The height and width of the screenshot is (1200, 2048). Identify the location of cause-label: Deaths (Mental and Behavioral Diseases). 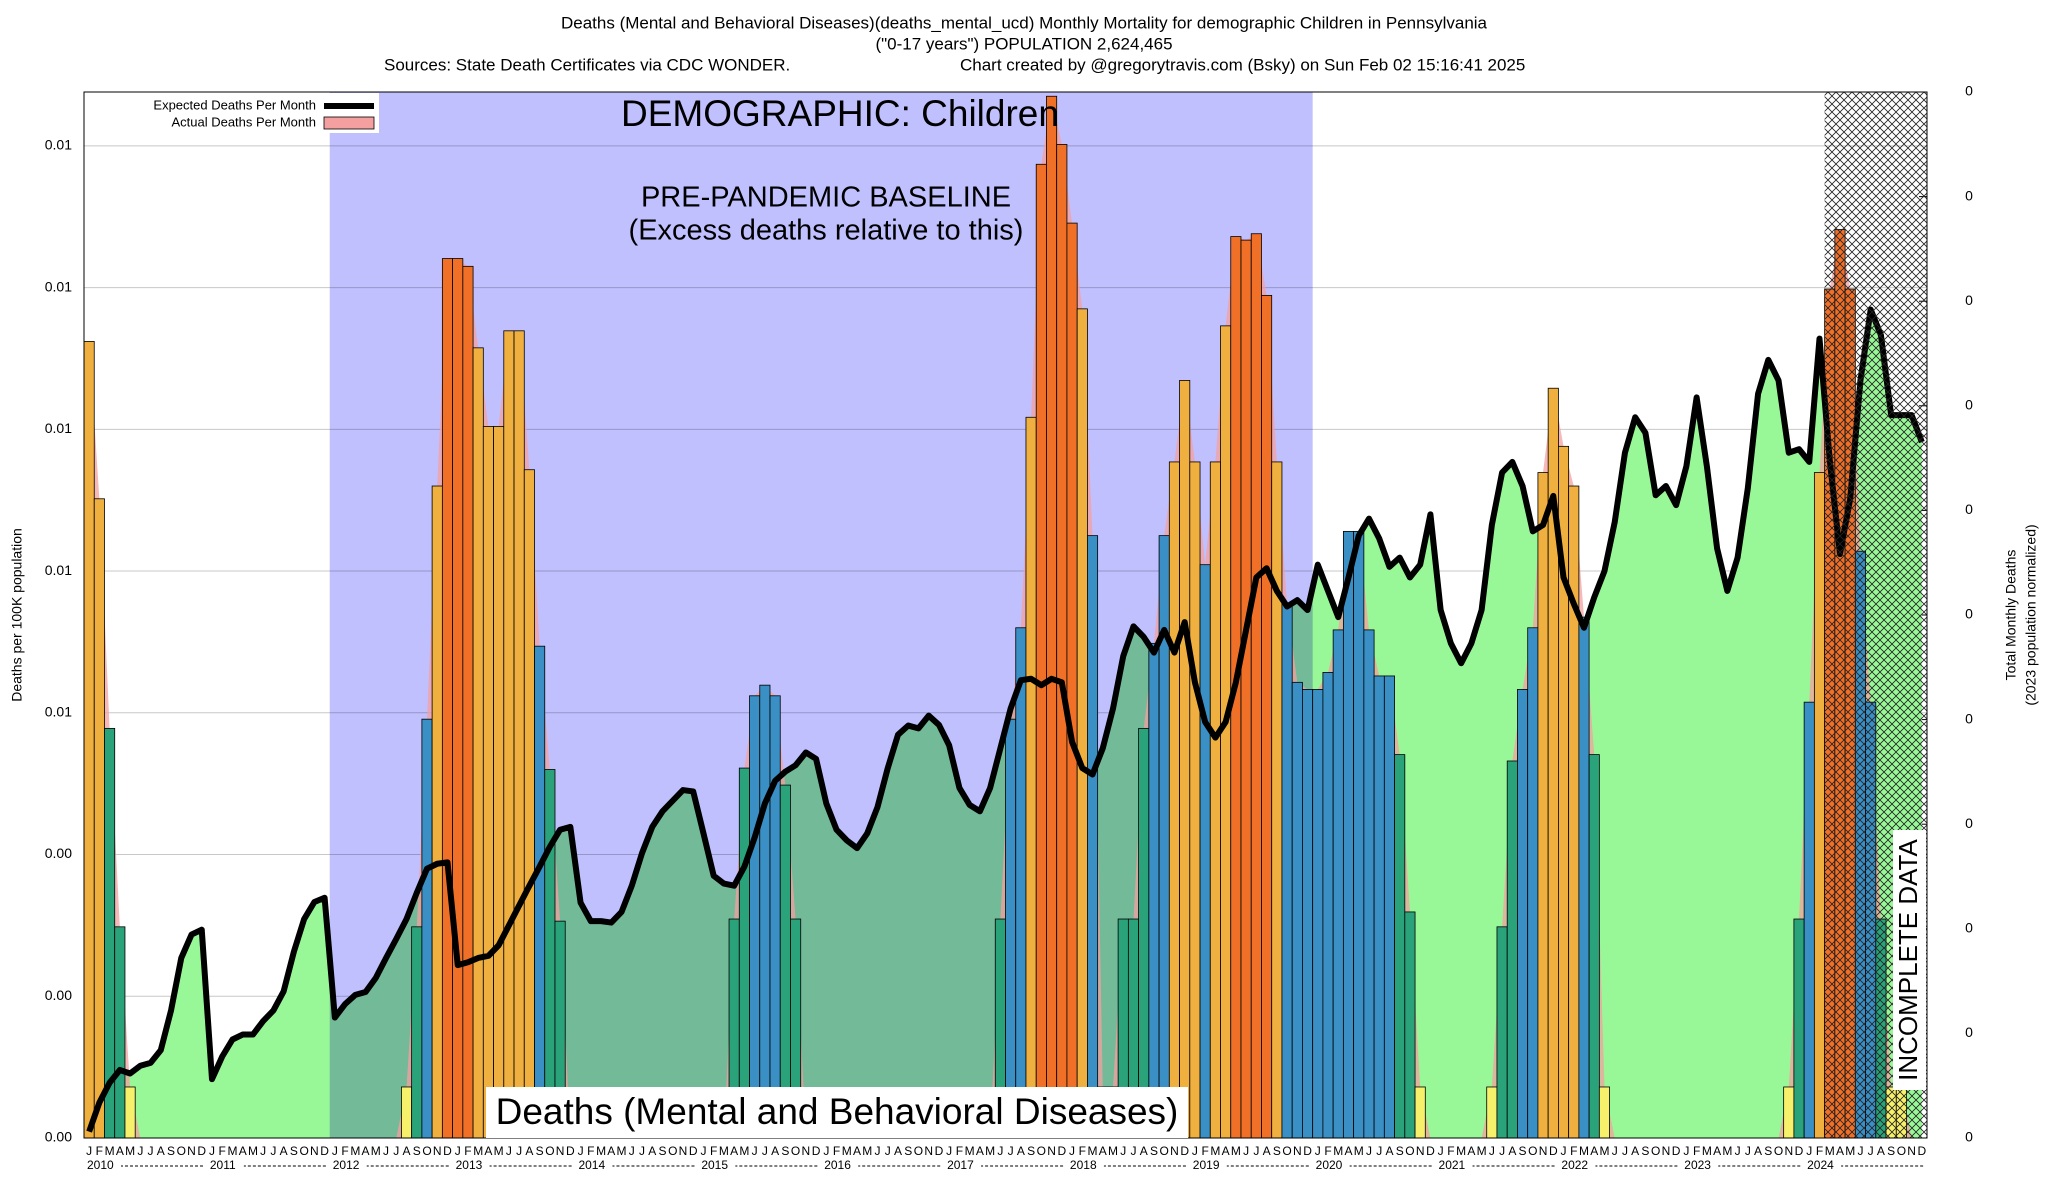
(837, 1111).